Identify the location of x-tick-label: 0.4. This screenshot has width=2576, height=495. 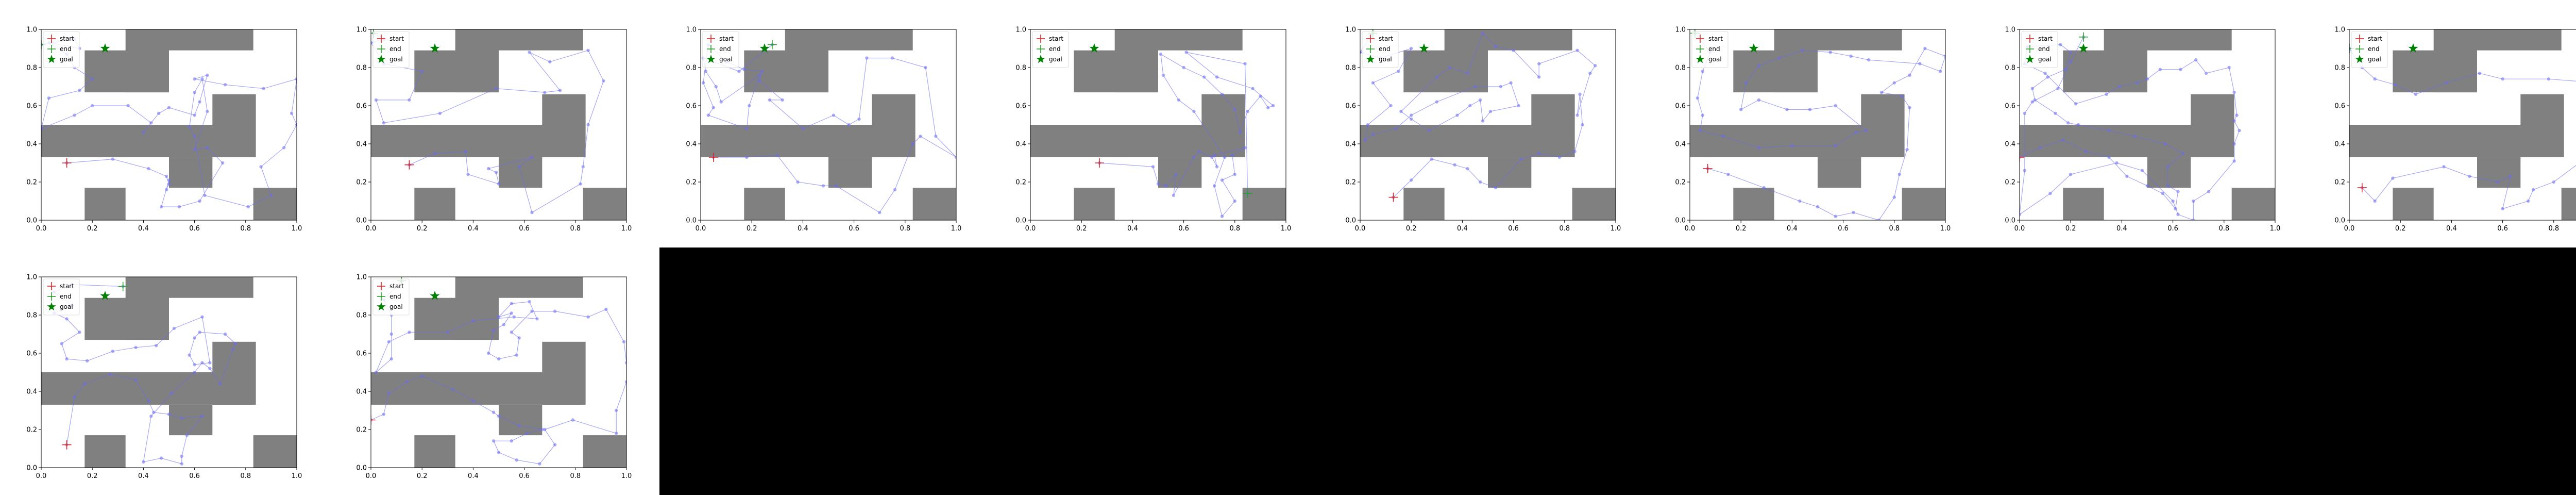
(143, 476).